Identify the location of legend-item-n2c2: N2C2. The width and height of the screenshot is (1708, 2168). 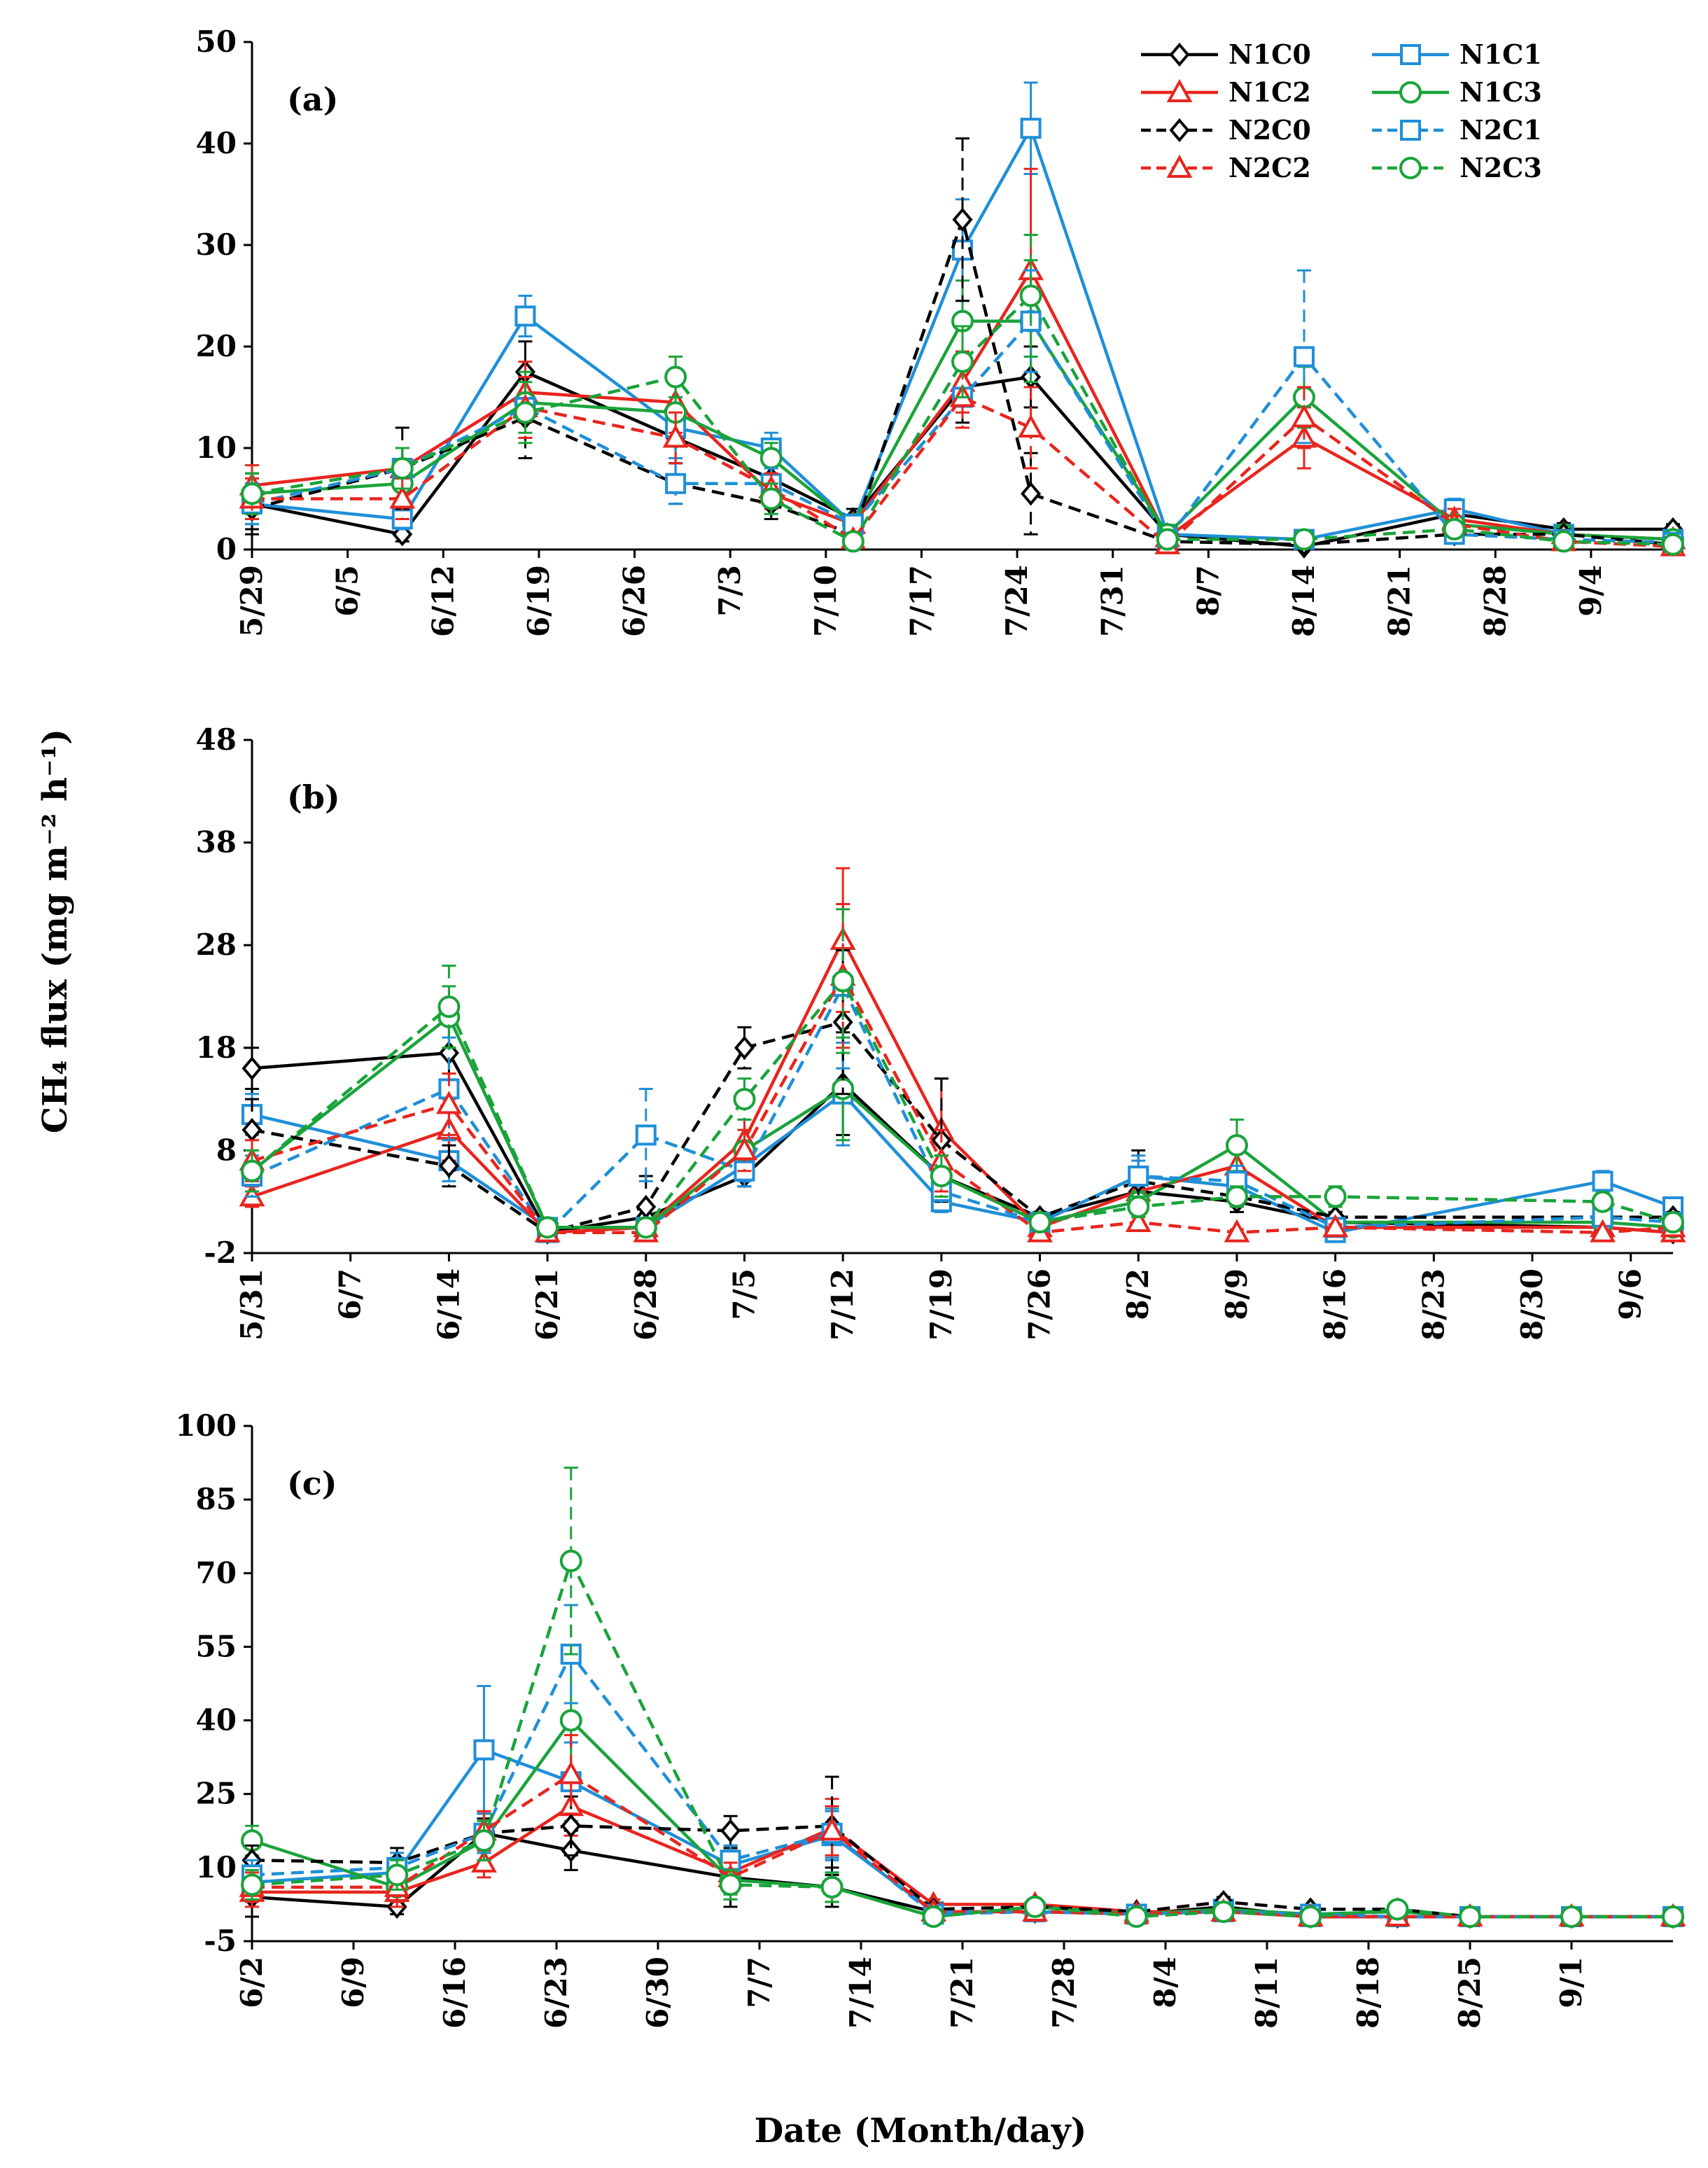
(1226, 167).